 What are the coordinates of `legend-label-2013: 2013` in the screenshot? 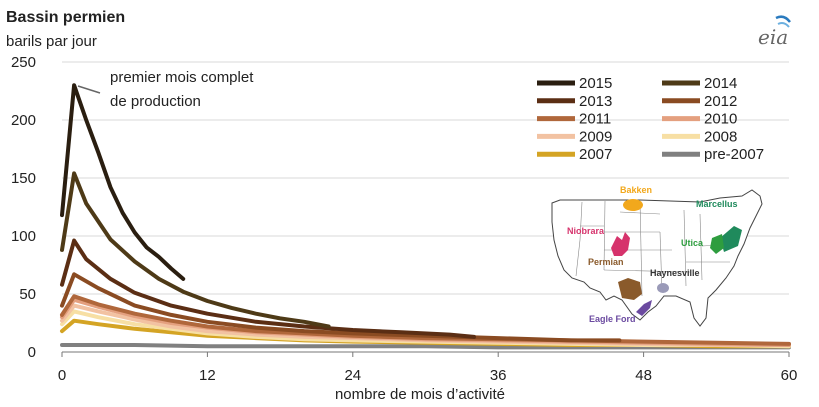 It's located at (595, 101).